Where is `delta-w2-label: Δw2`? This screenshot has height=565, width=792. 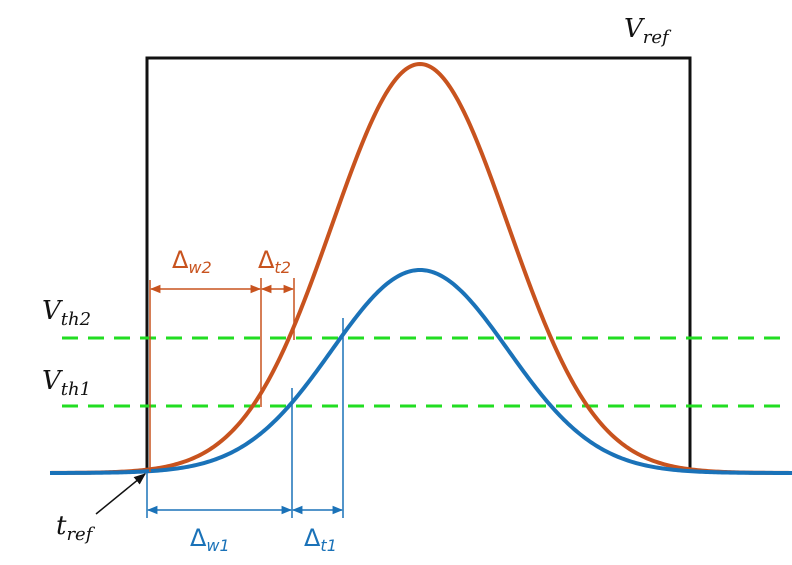 delta-w2-label: Δw2 is located at coordinates (192, 261).